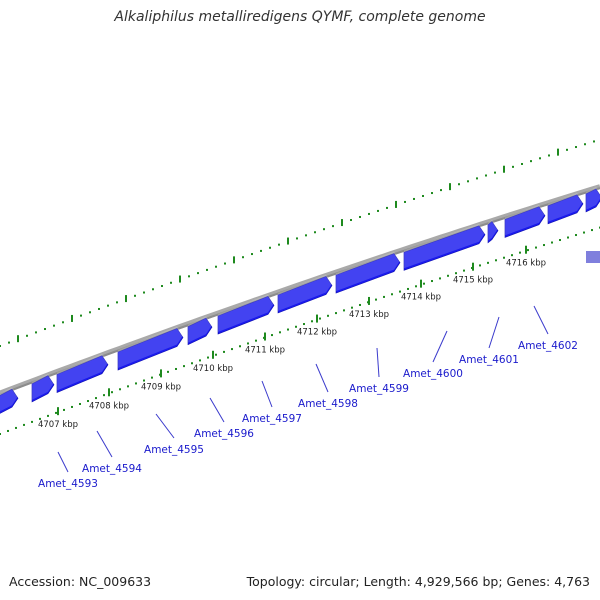 Image resolution: width=600 pixels, height=600 pixels. I want to click on gene-label: Amet_4594, so click(112, 469).